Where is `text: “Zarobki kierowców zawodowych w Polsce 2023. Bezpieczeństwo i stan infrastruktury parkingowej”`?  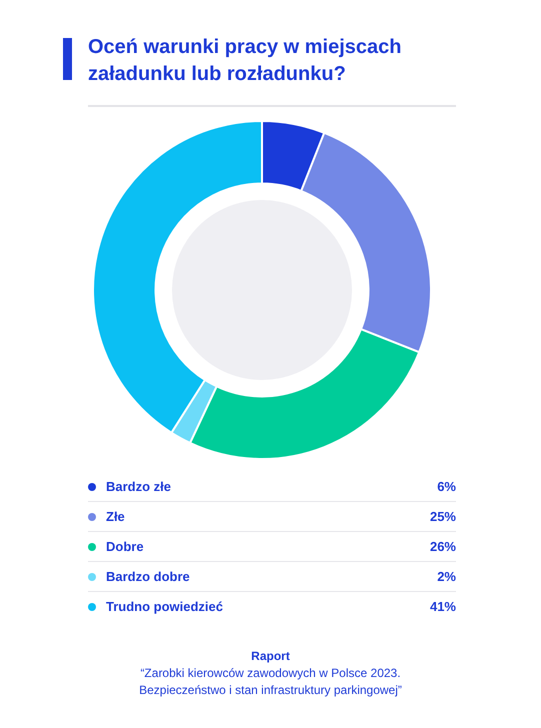
text: “Zarobki kierowców zawodowych w Polsce 2023. Bezpieczeństwo i stan infrastruktury parkingowej” is located at coordinates (270, 682).